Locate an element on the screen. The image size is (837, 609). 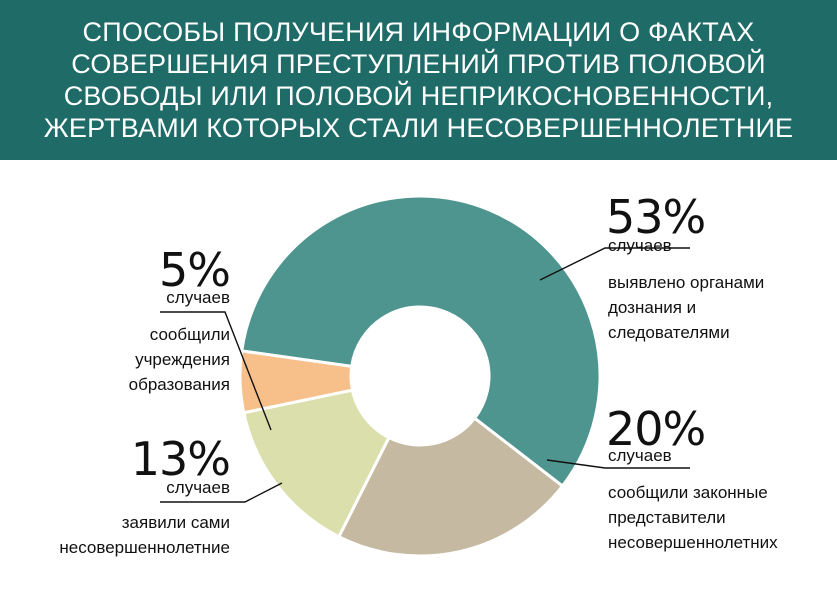
slice-unit-5: случаев is located at coordinates (198, 297).